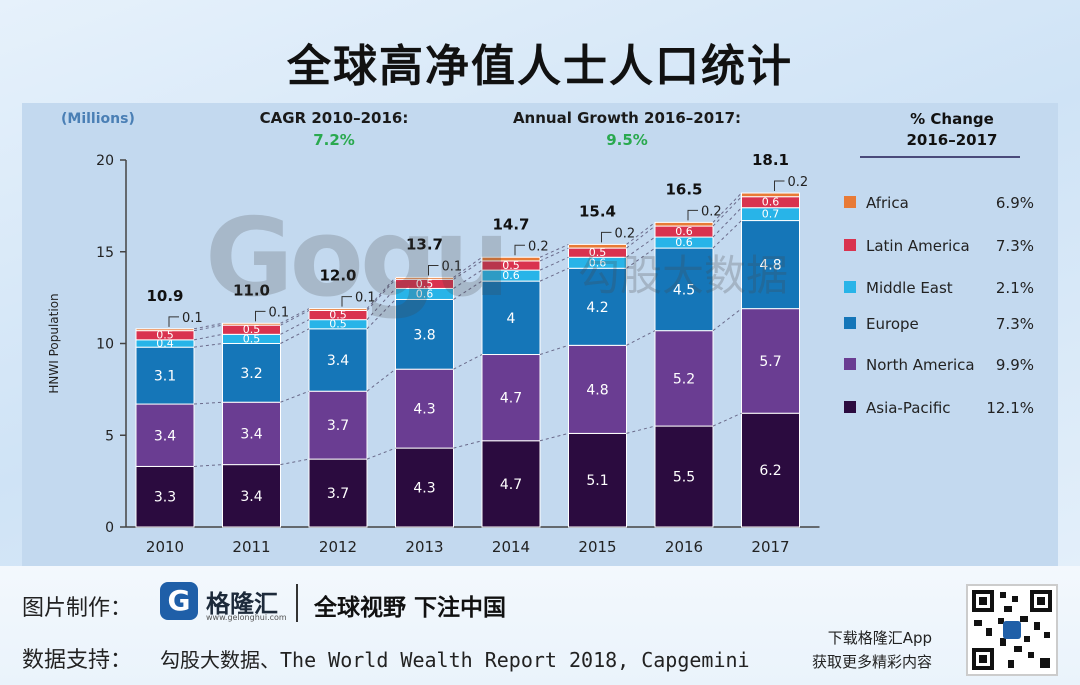 This screenshot has width=1080, height=685. Describe the element at coordinates (540, 66) in the screenshot. I see `page-title: 全球高净值人士人口统计` at that location.